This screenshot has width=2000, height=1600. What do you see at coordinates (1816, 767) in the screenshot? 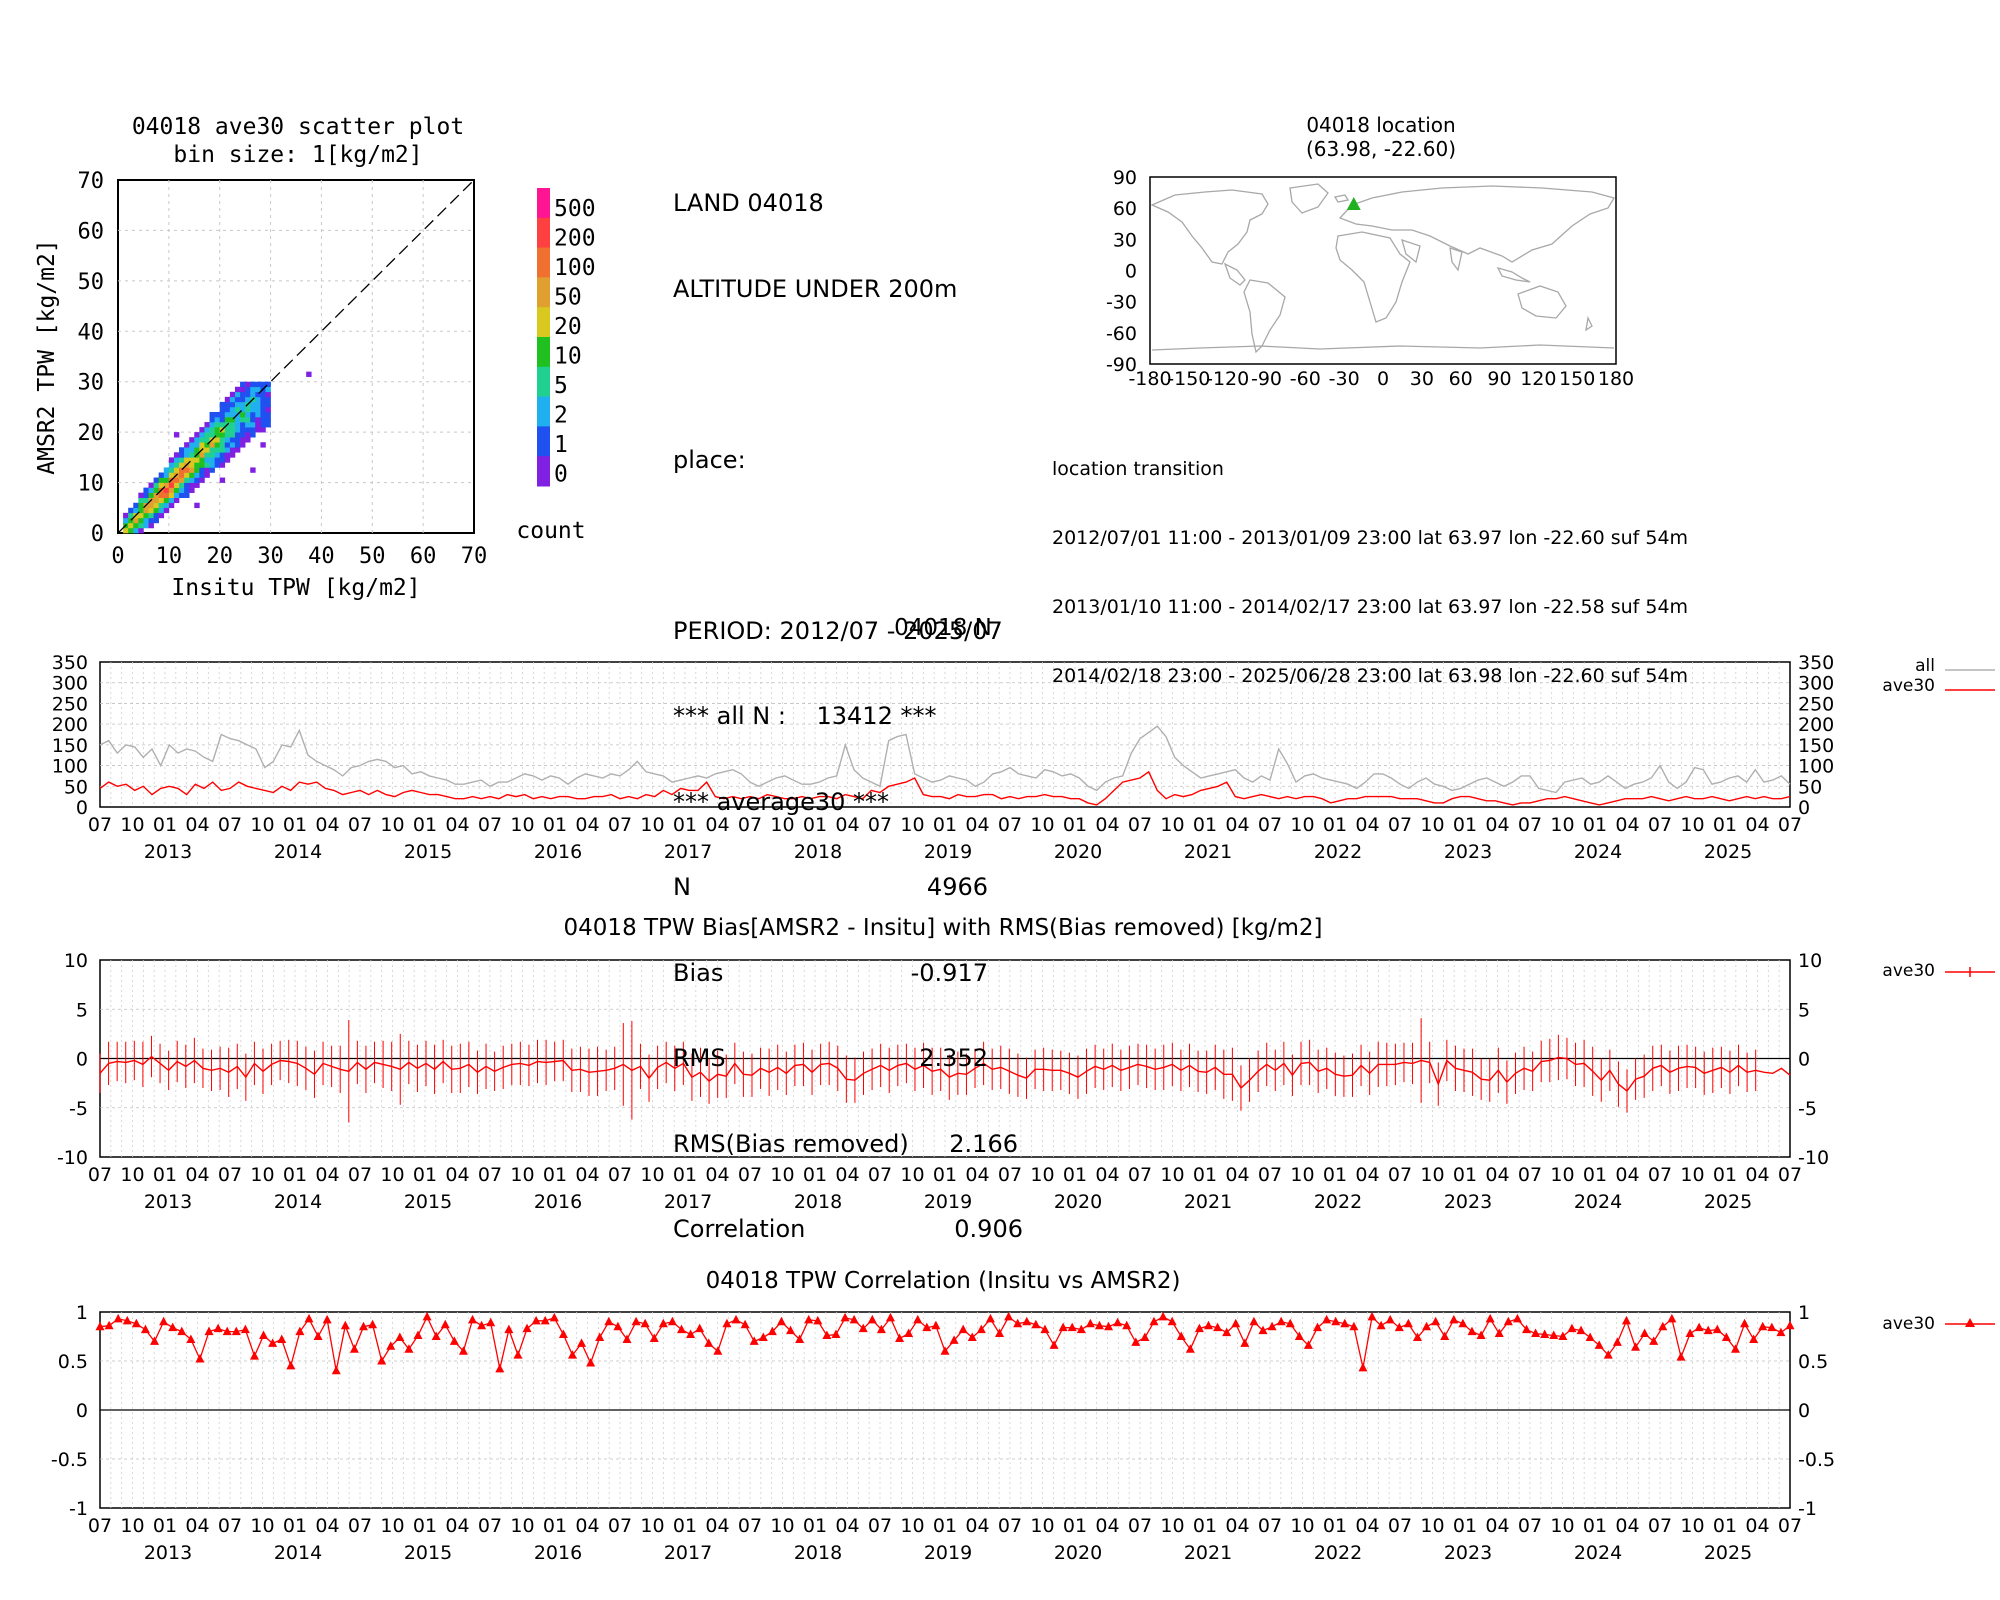
I see `ytick-right: 100` at bounding box center [1816, 767].